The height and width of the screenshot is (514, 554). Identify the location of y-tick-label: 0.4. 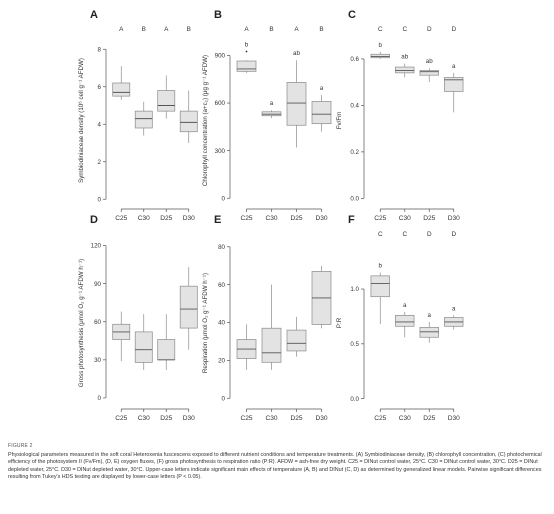
(354, 106).